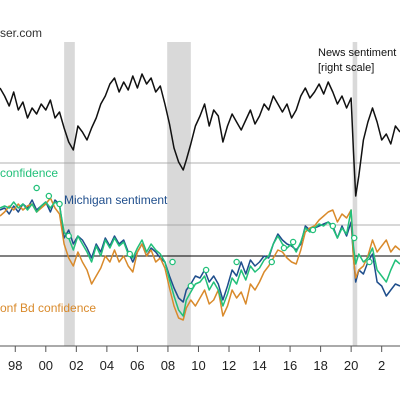  I want to click on x-tick-label-7: 12, so click(229, 365).